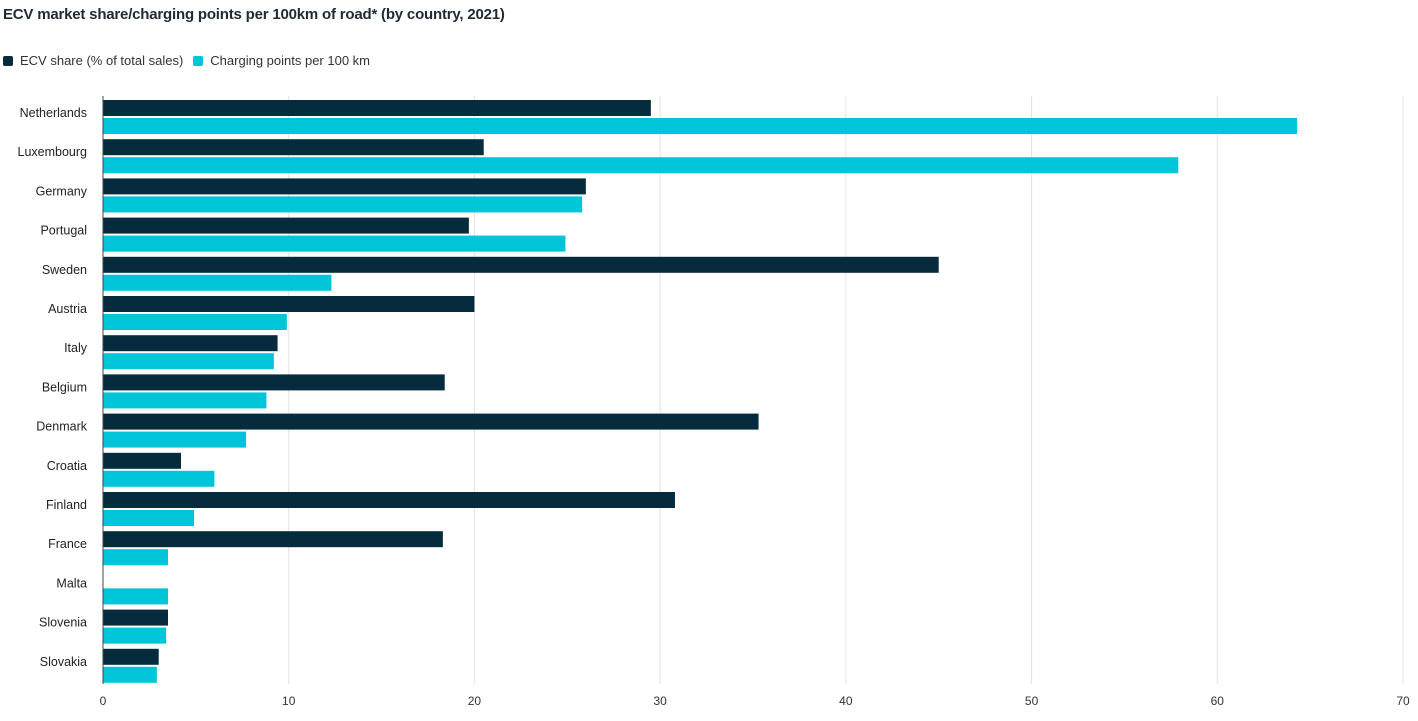  I want to click on x-tick-label: 70, so click(1403, 701).